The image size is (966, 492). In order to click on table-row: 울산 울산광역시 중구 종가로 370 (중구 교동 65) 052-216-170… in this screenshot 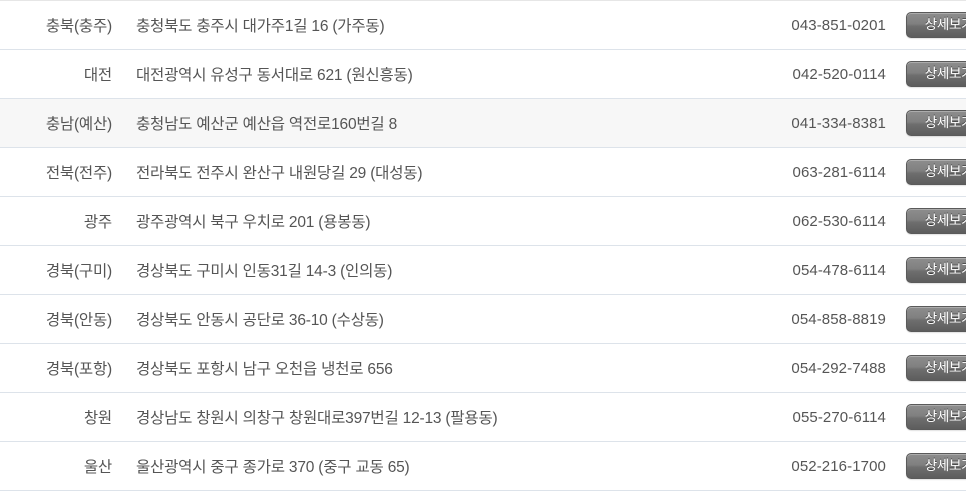, I will do `click(483, 466)`.